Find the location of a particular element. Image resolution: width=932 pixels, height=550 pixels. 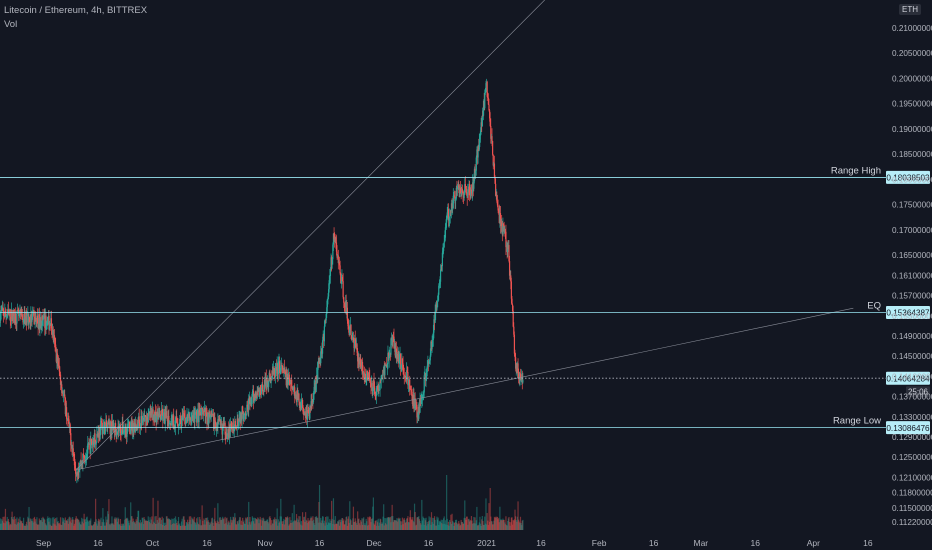

symbol-title: Litecoin / Ethereum, 4h, BITTREX is located at coordinates (76, 10).